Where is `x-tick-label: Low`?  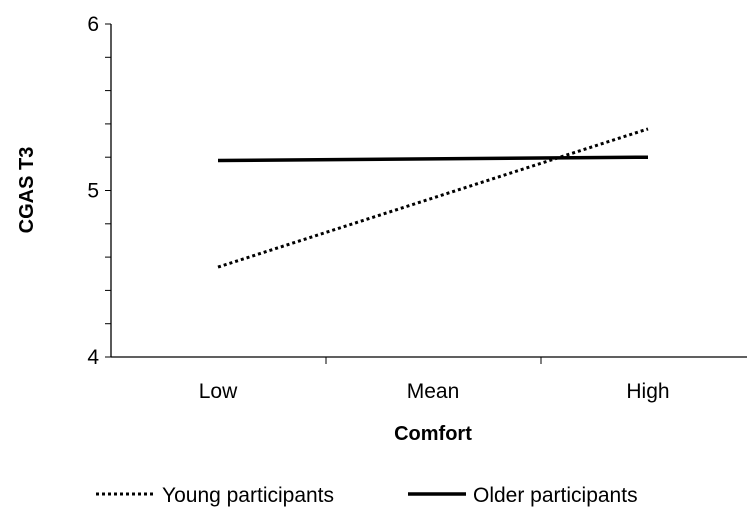
x-tick-label: Low is located at coordinates (218, 391).